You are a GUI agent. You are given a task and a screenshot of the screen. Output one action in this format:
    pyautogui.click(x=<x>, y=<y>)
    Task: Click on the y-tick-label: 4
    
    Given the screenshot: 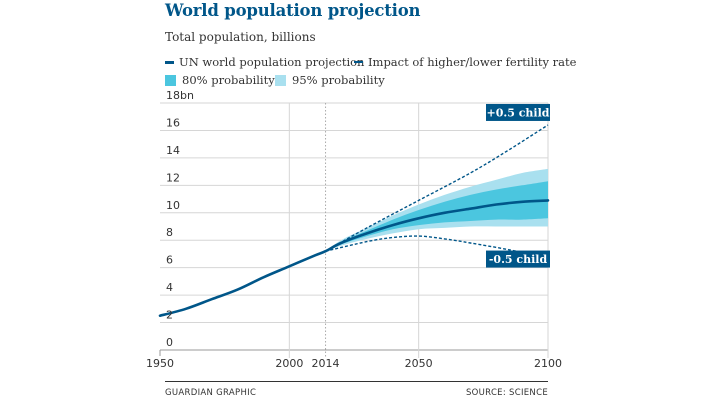 What is the action you would take?
    pyautogui.click(x=169, y=287)
    